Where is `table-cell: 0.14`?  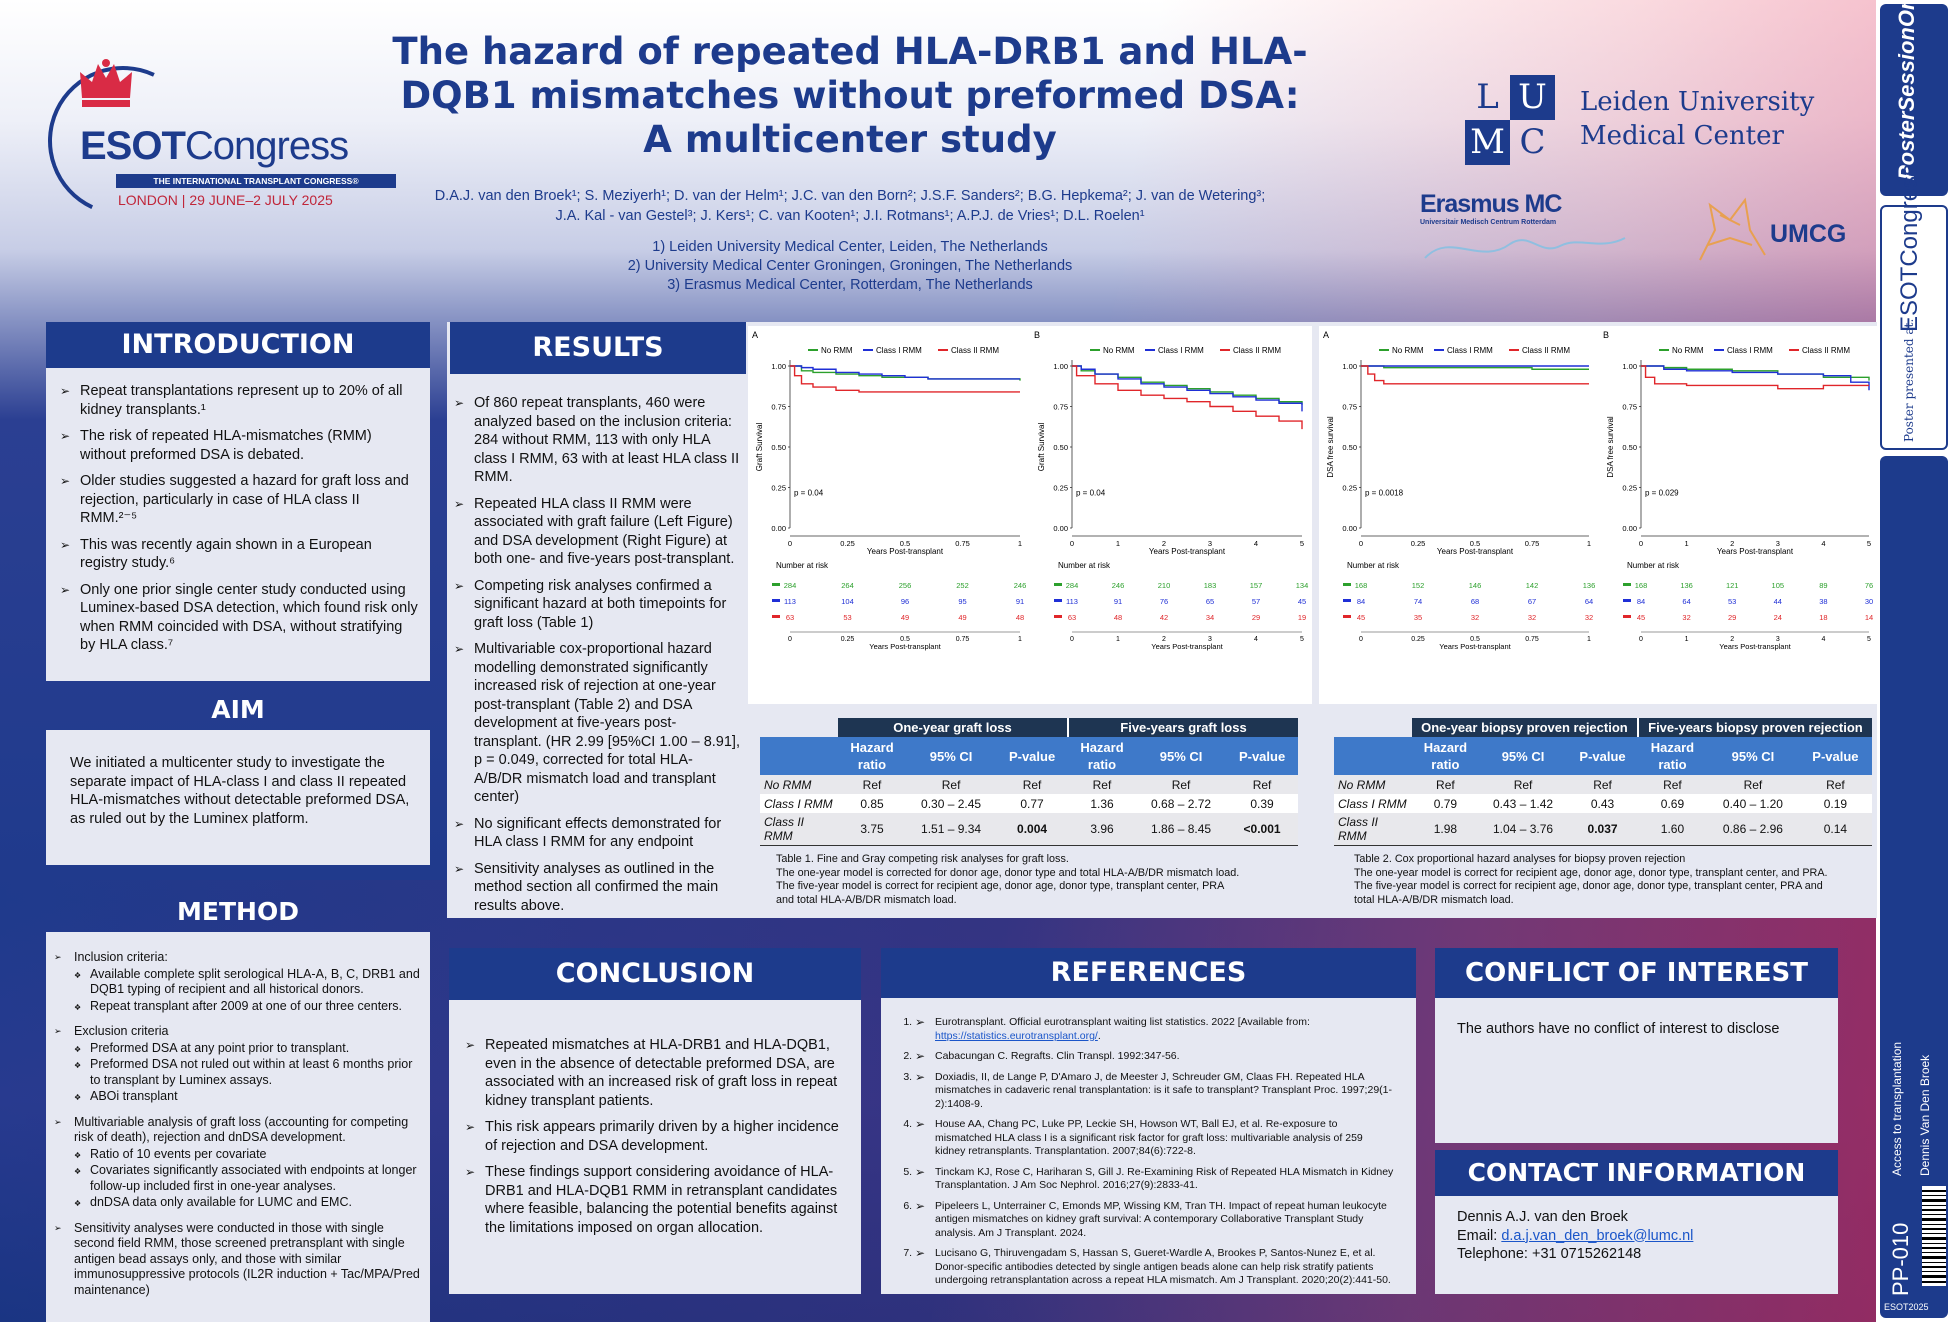
table-cell: 0.14 is located at coordinates (1835, 829).